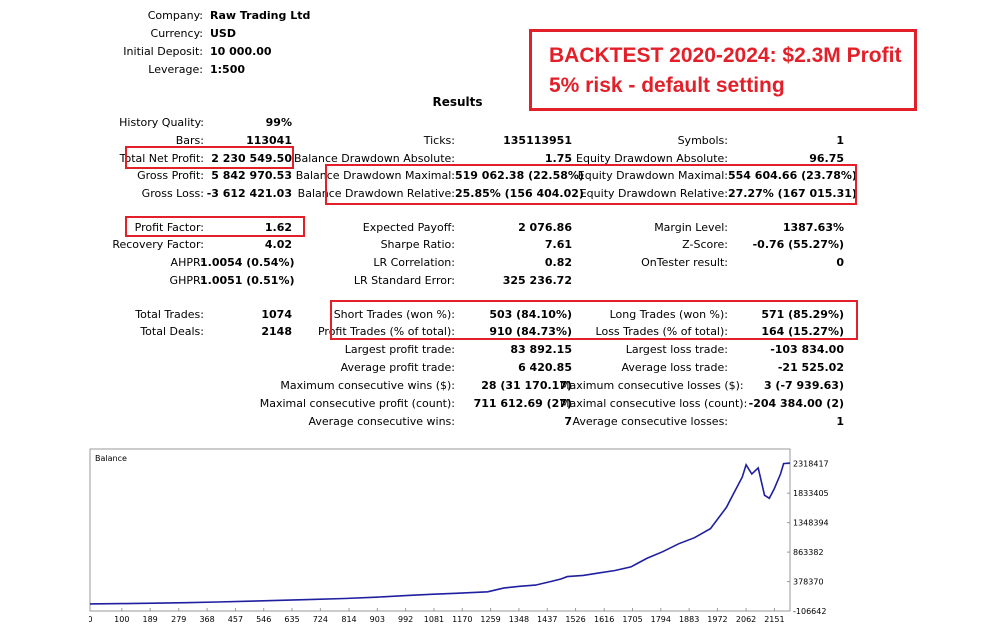 The height and width of the screenshot is (634, 1000). Describe the element at coordinates (399, 349) in the screenshot. I see `largest-profit-trade-label: Largest profit trade:` at that location.